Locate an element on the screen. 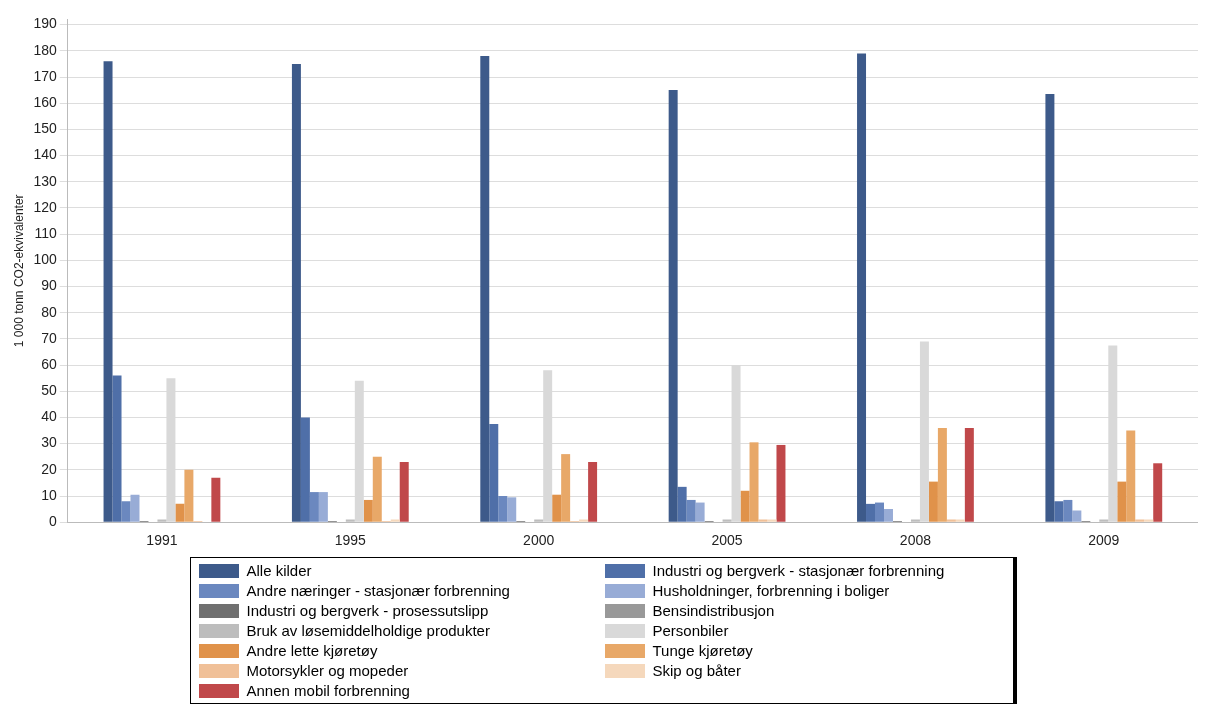 The image size is (1207, 720). legend-label: Andre næringer - stasjonær forbrenning is located at coordinates (378, 590).